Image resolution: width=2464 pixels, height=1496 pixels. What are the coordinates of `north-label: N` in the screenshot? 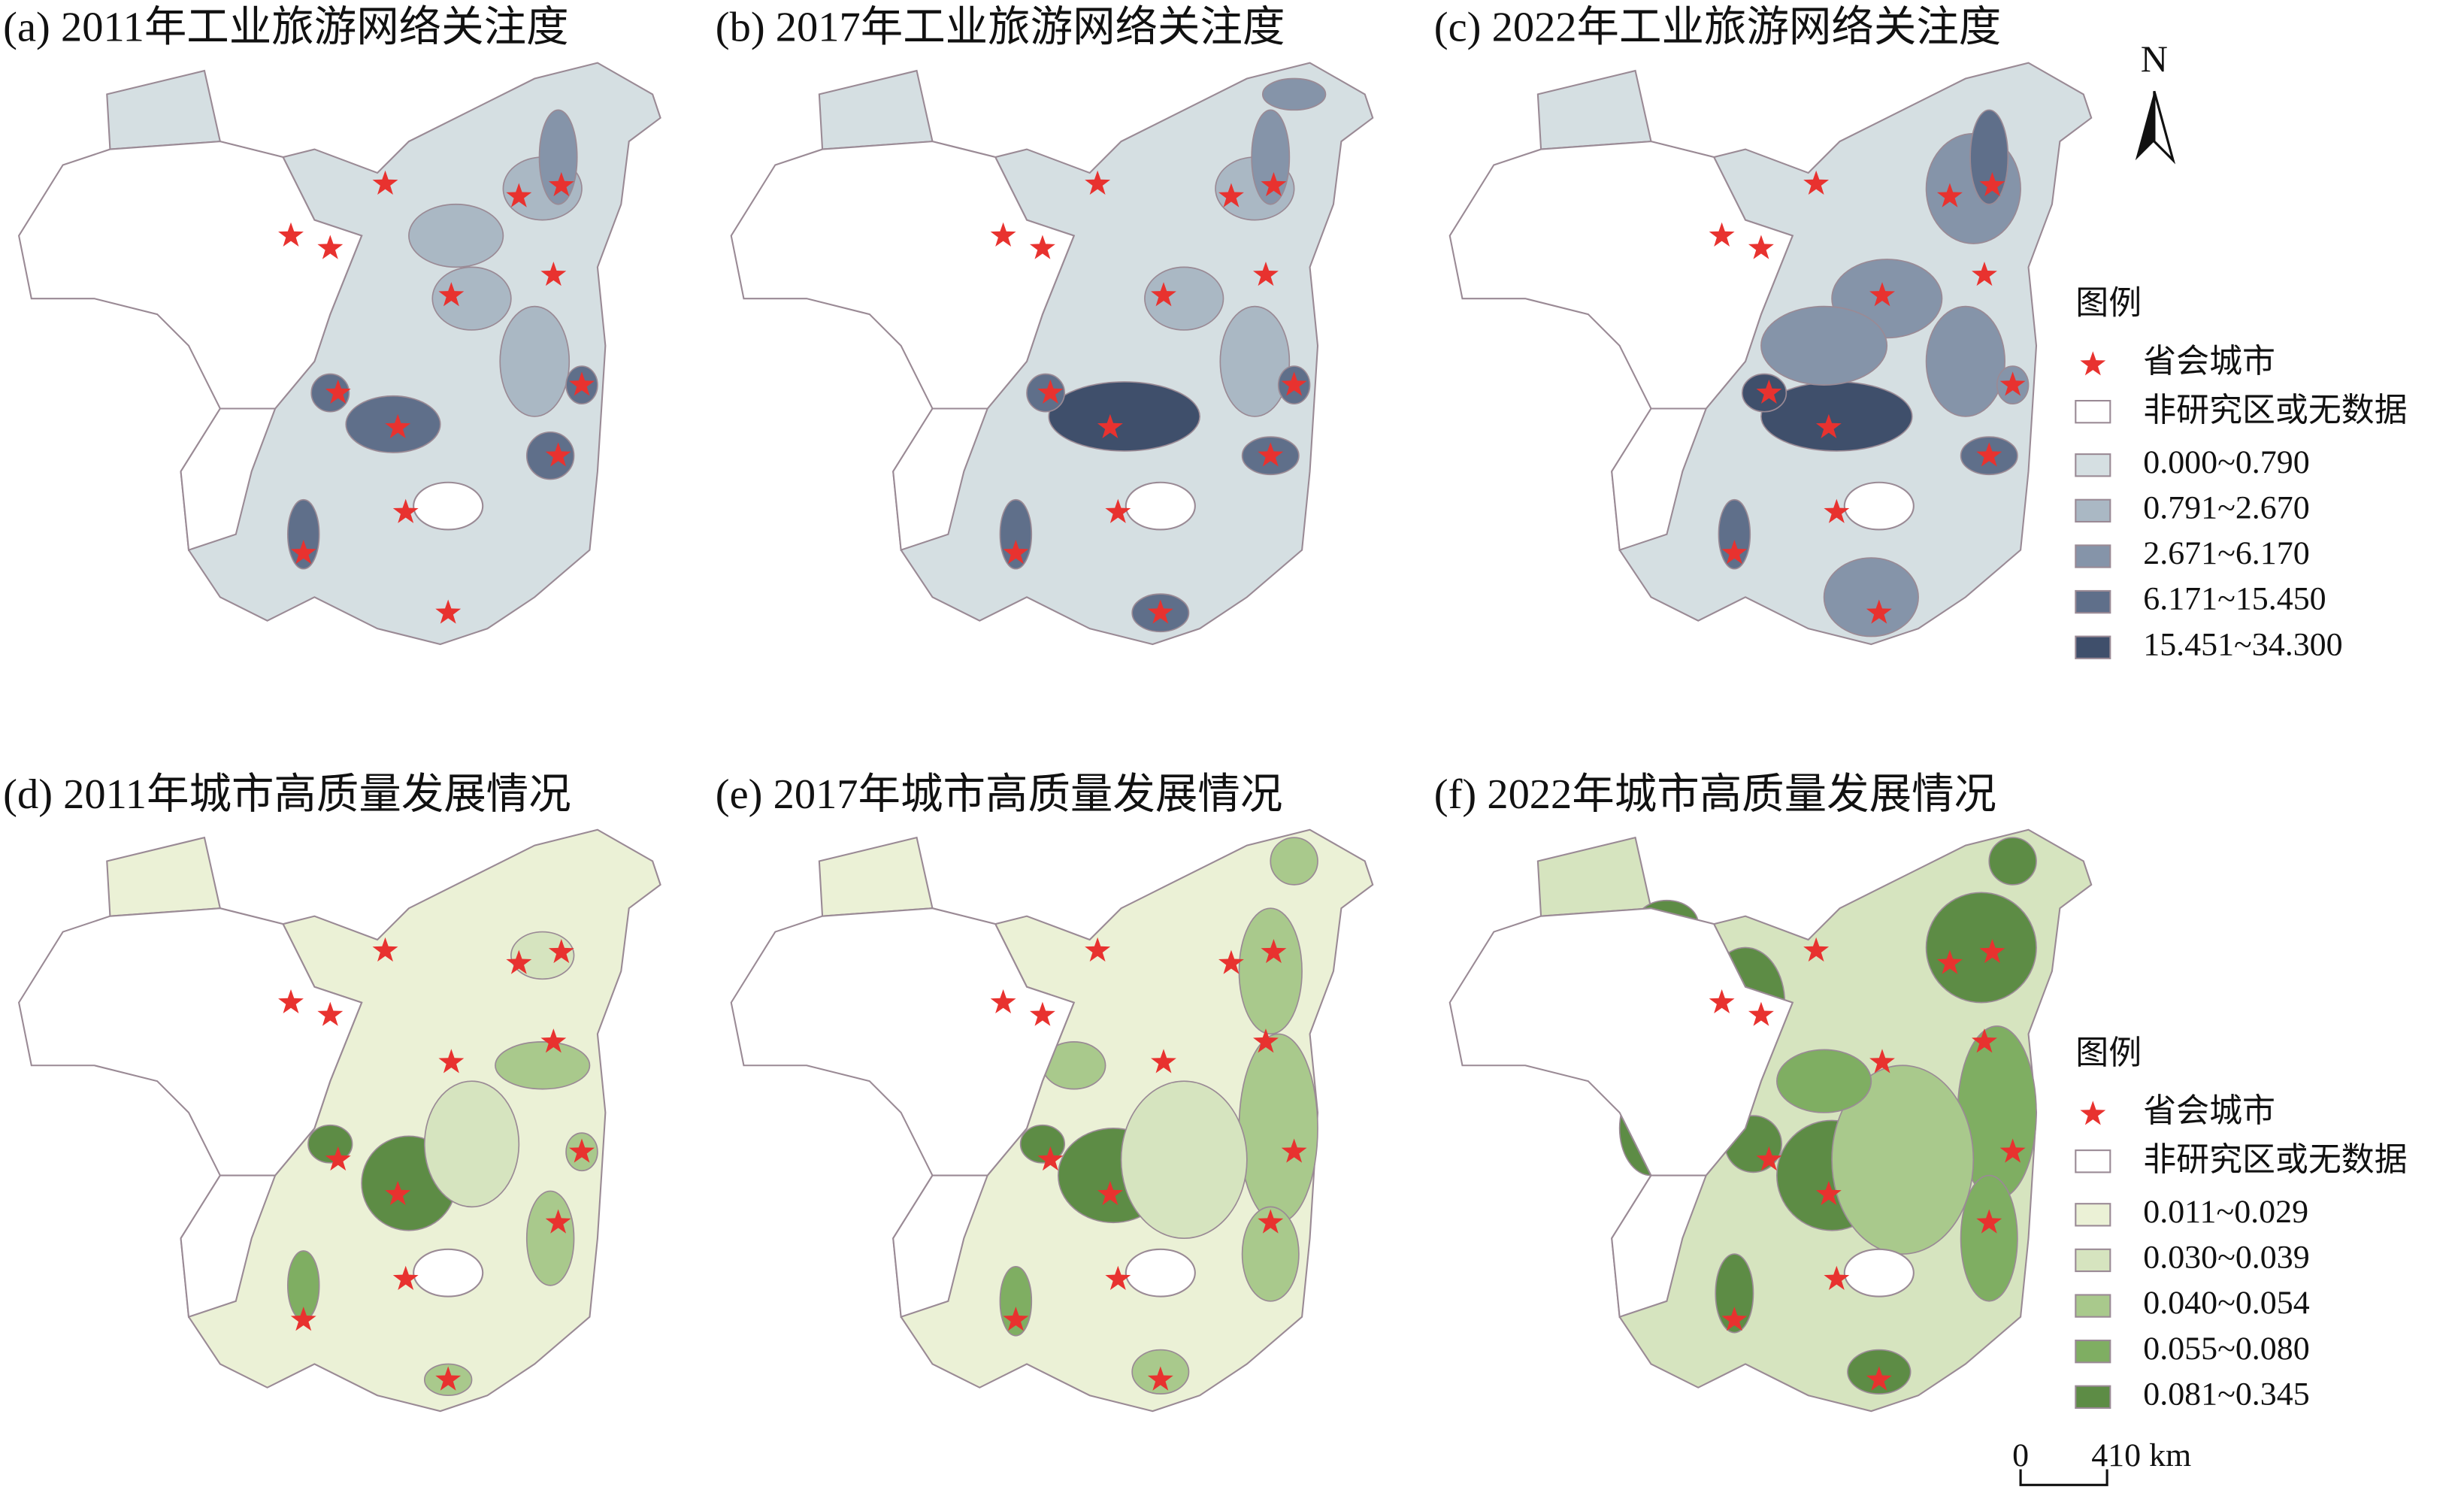 It's located at (2154, 59).